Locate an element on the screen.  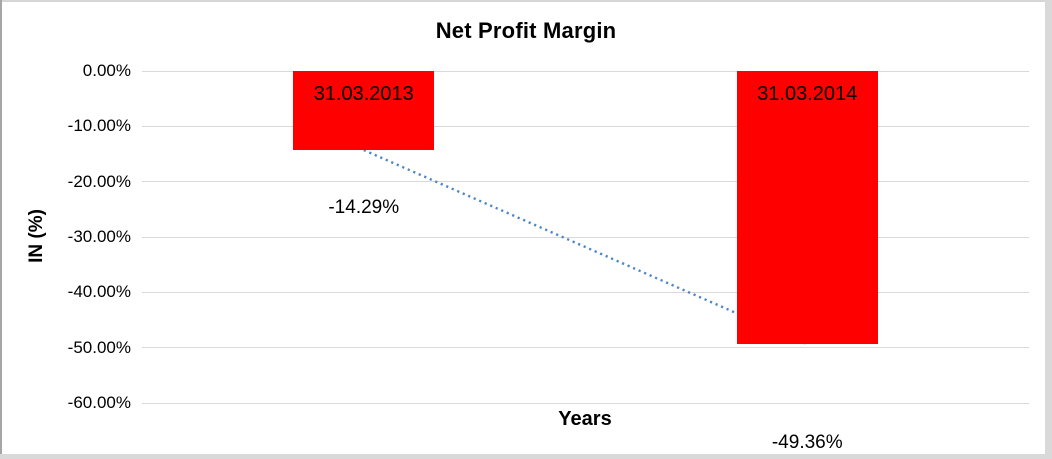
window-edge-top is located at coordinates (526, 1).